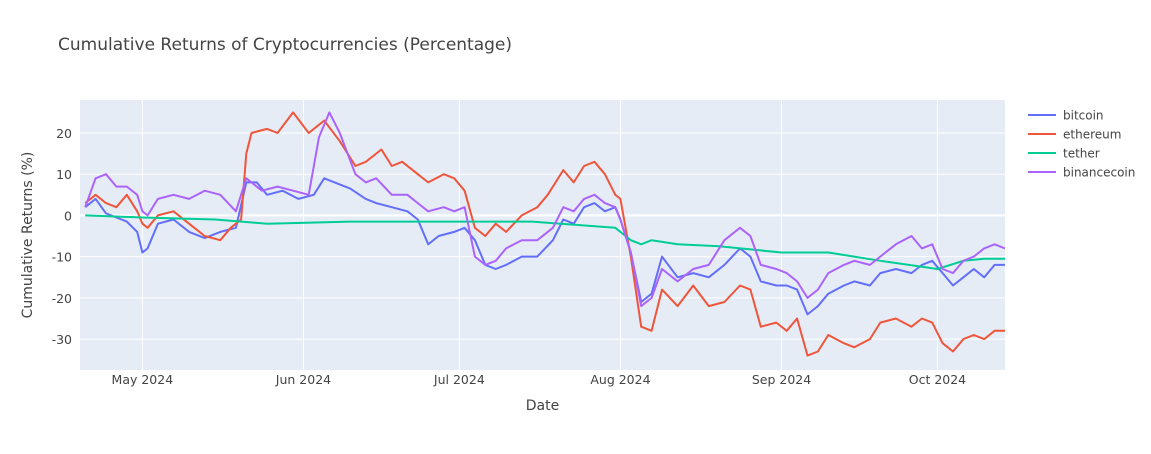 Image resolution: width=1151 pixels, height=454 pixels. I want to click on y-tick-label: -20, so click(62, 298).